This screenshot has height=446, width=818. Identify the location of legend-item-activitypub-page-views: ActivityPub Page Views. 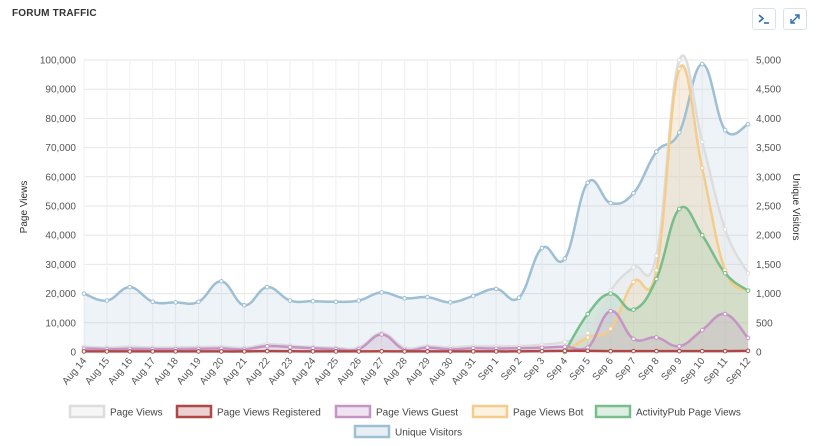
(667, 411).